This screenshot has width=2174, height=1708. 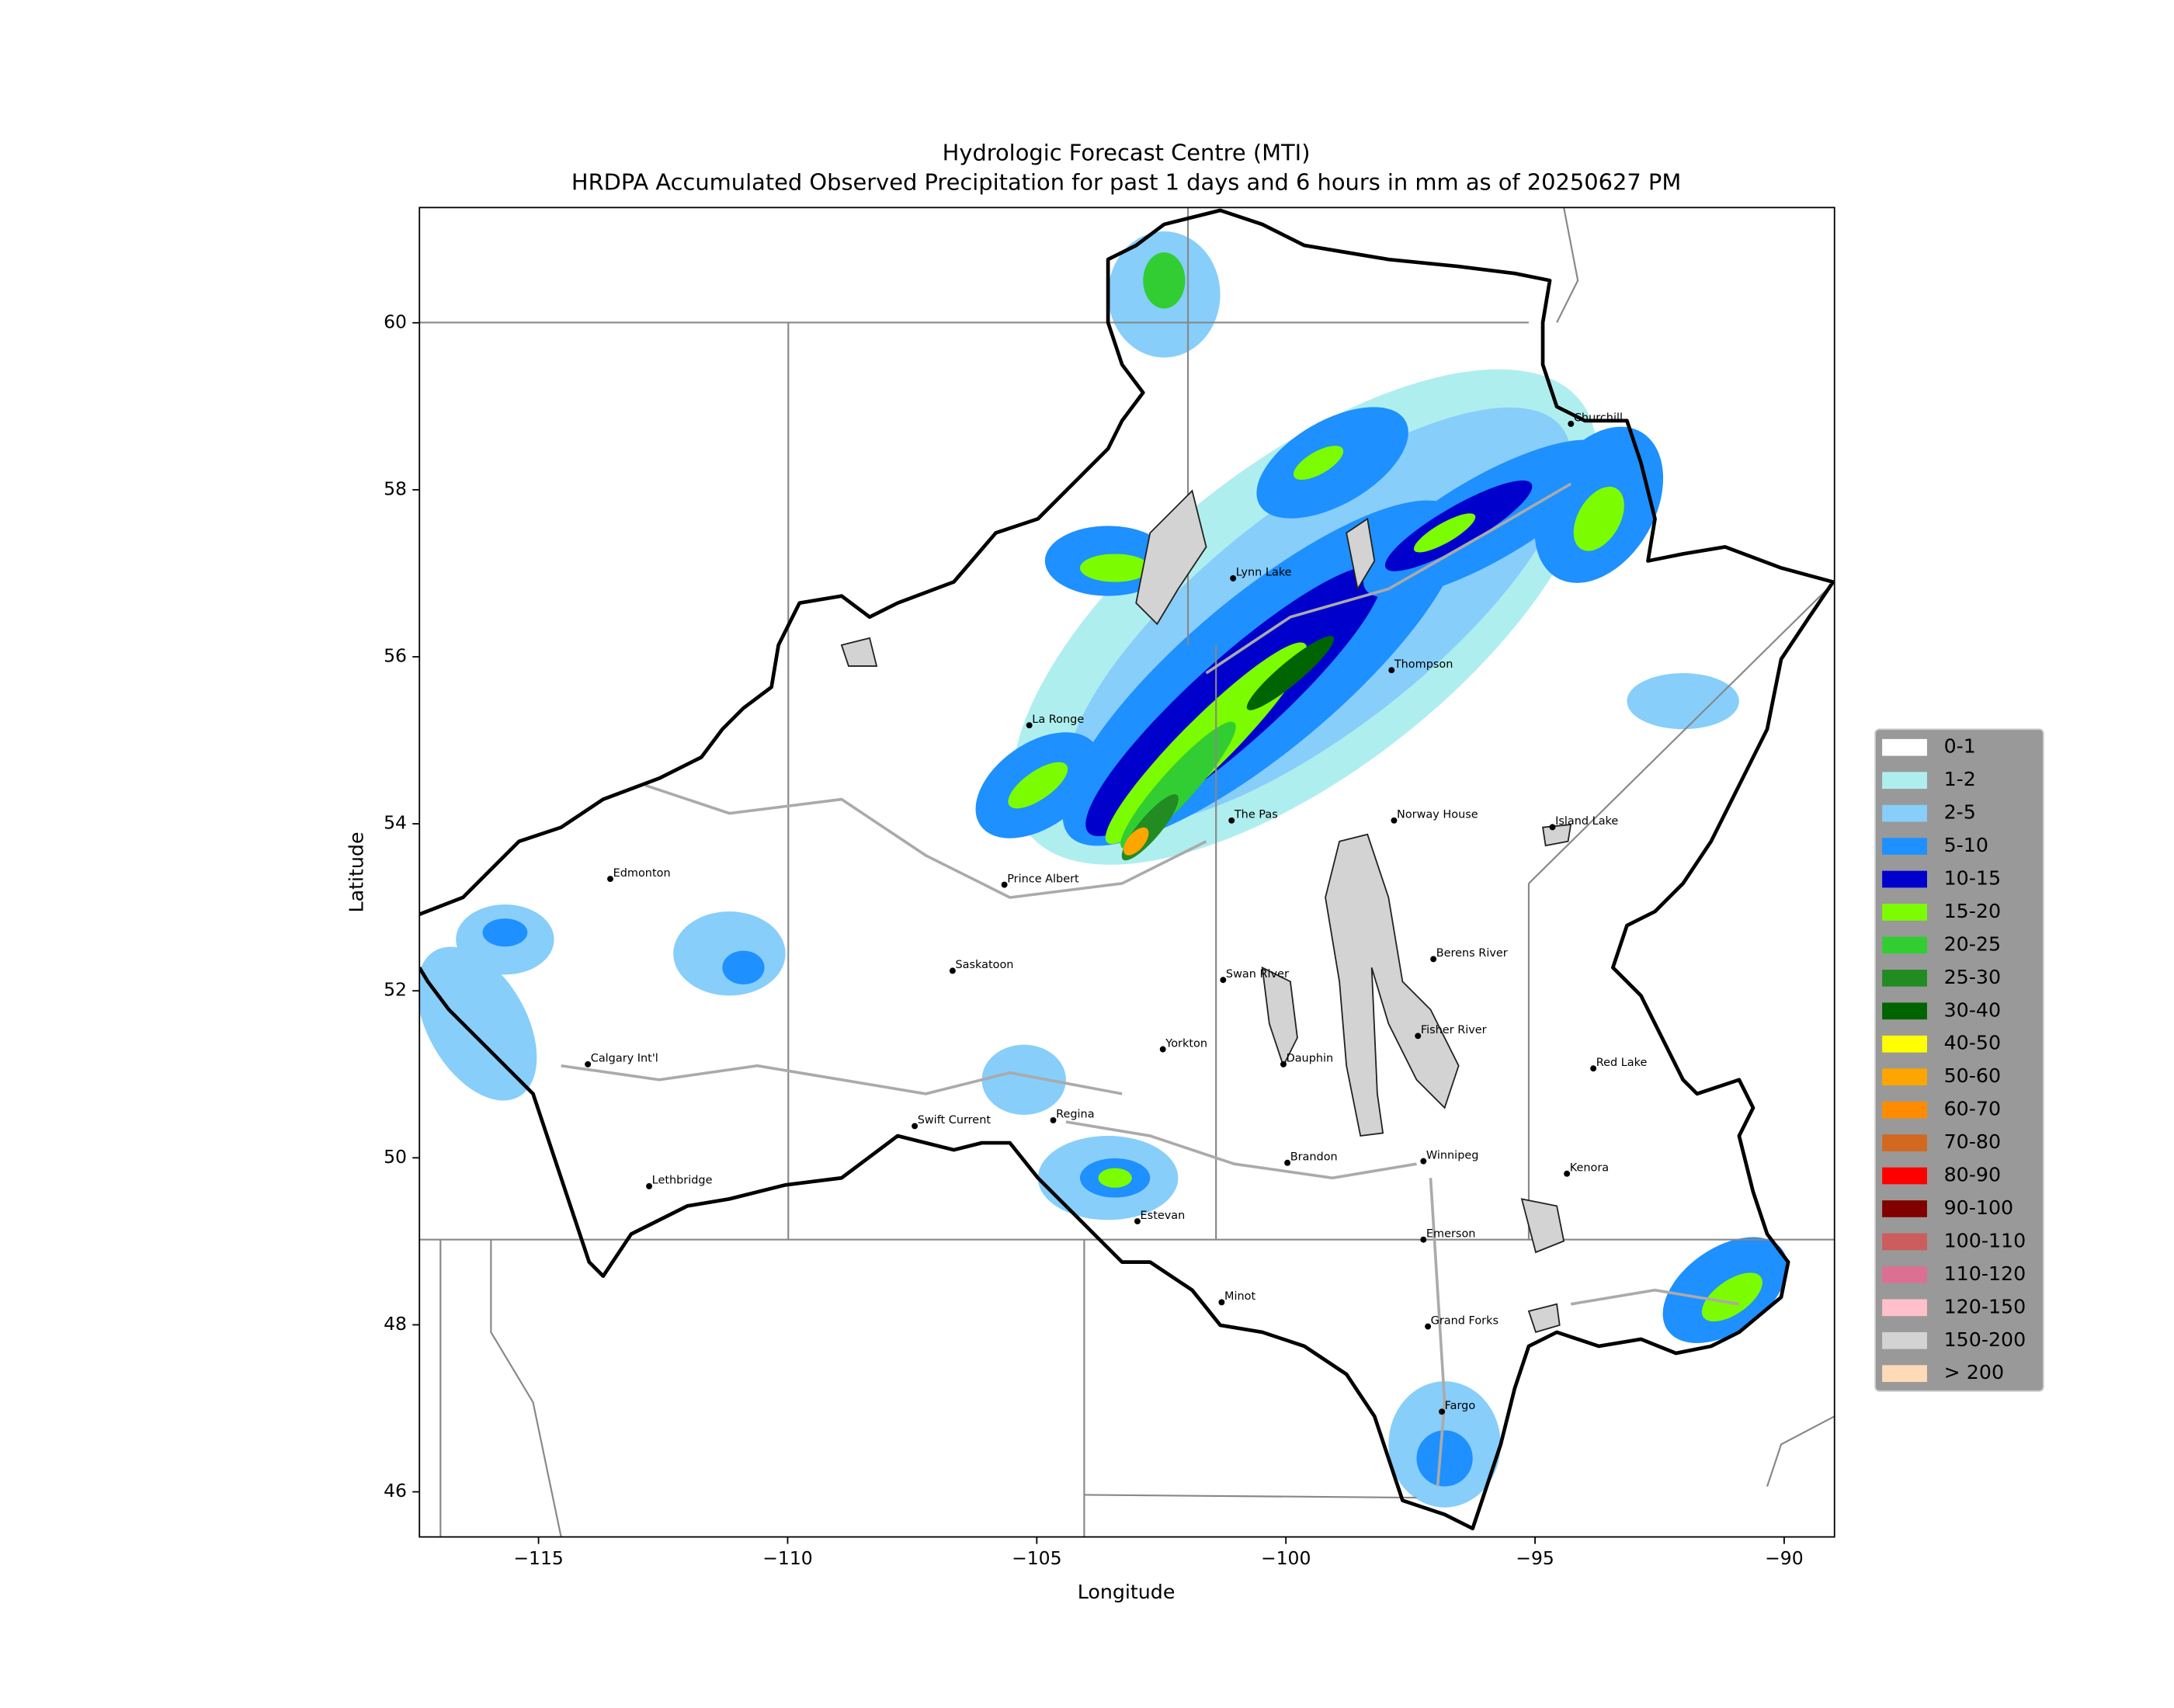 What do you see at coordinates (396, 655) in the screenshot?
I see `y-tick-label: 56` at bounding box center [396, 655].